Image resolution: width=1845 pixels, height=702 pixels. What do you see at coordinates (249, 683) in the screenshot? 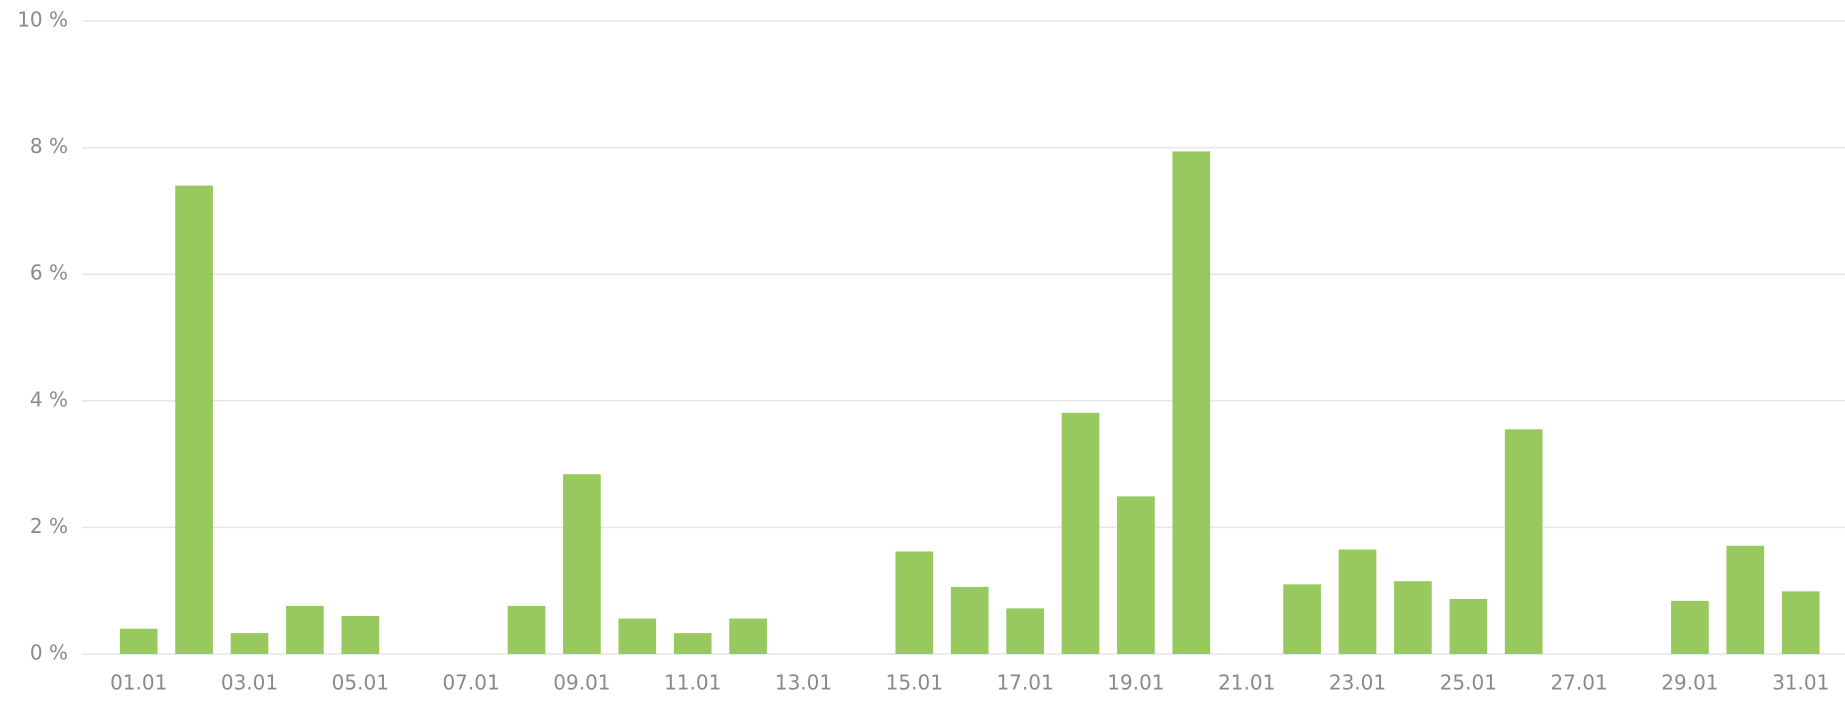
I see `x-tick-label: 03.01` at bounding box center [249, 683].